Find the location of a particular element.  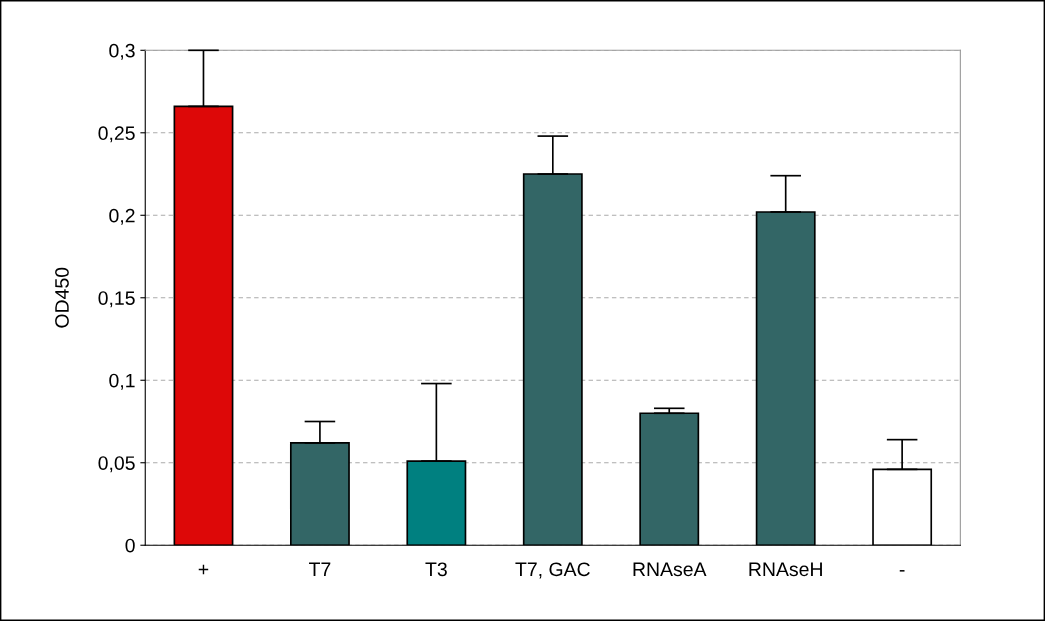

x-tick-label: - is located at coordinates (902, 571).